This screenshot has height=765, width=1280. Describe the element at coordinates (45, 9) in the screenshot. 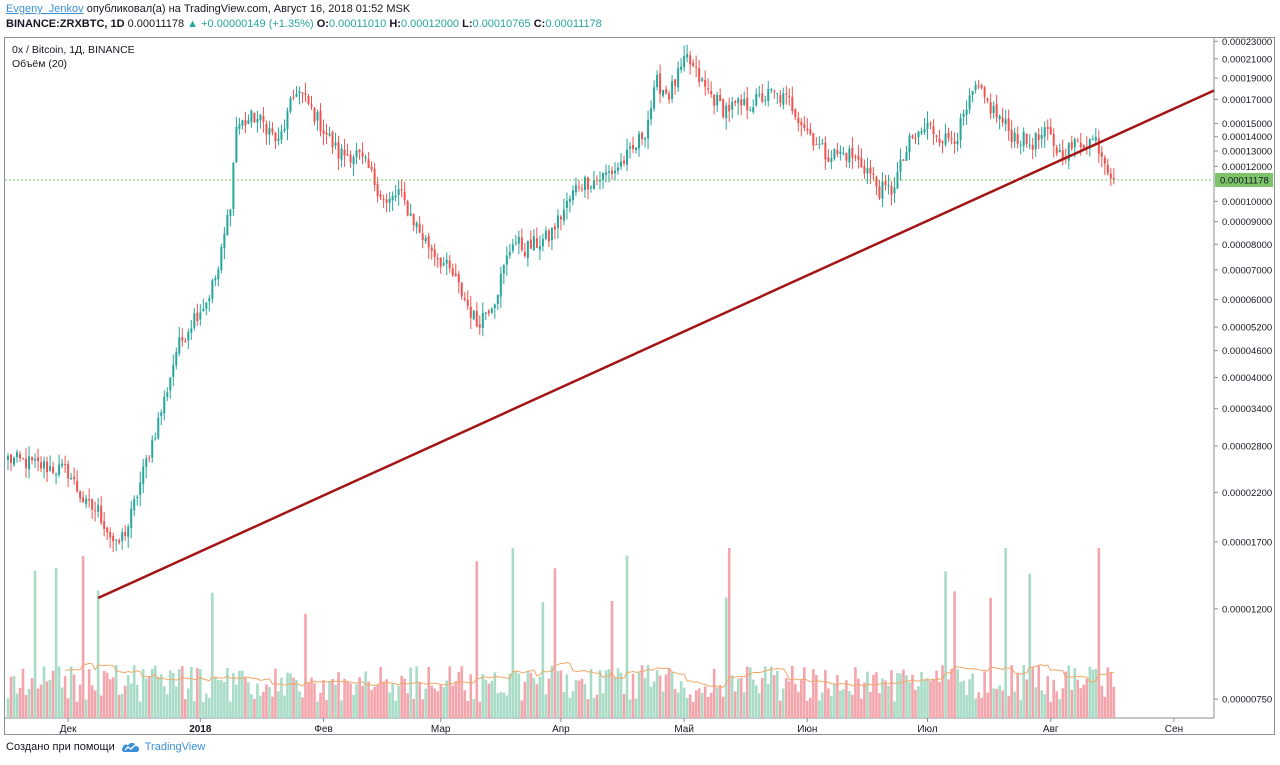

I see `author-link: Evgeny_Jenkov` at that location.